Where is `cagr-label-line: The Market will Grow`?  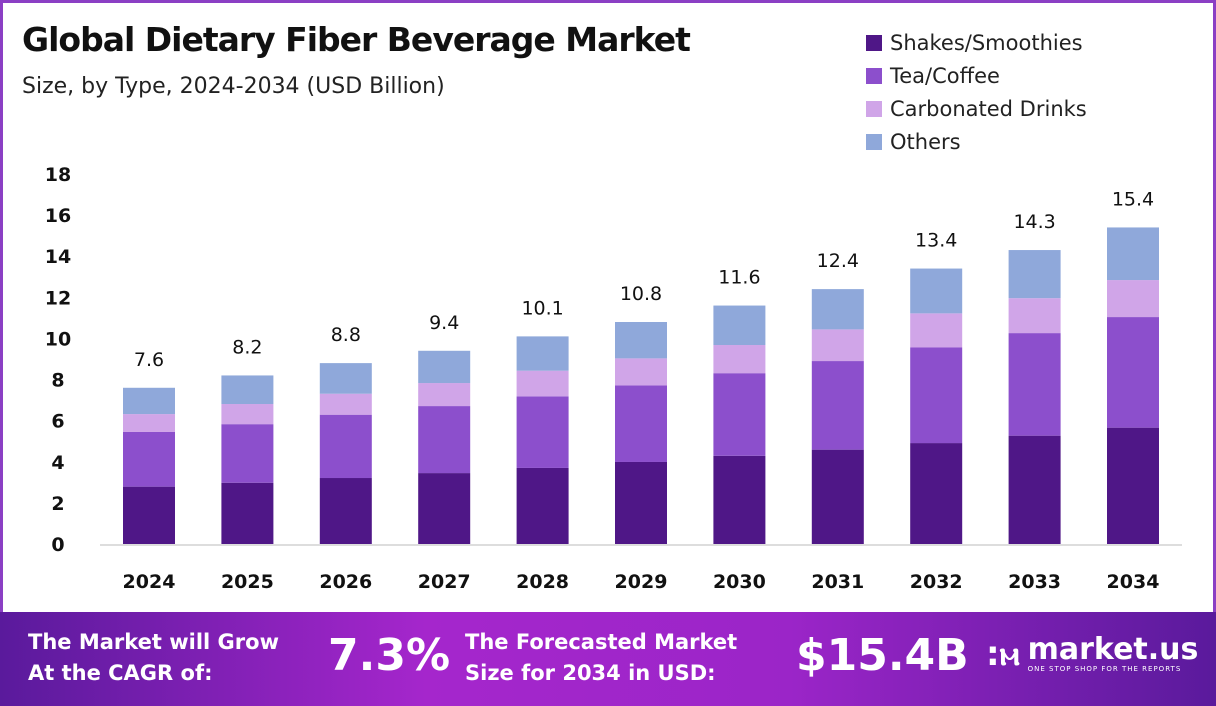 cagr-label-line: The Market will Grow is located at coordinates (153, 642).